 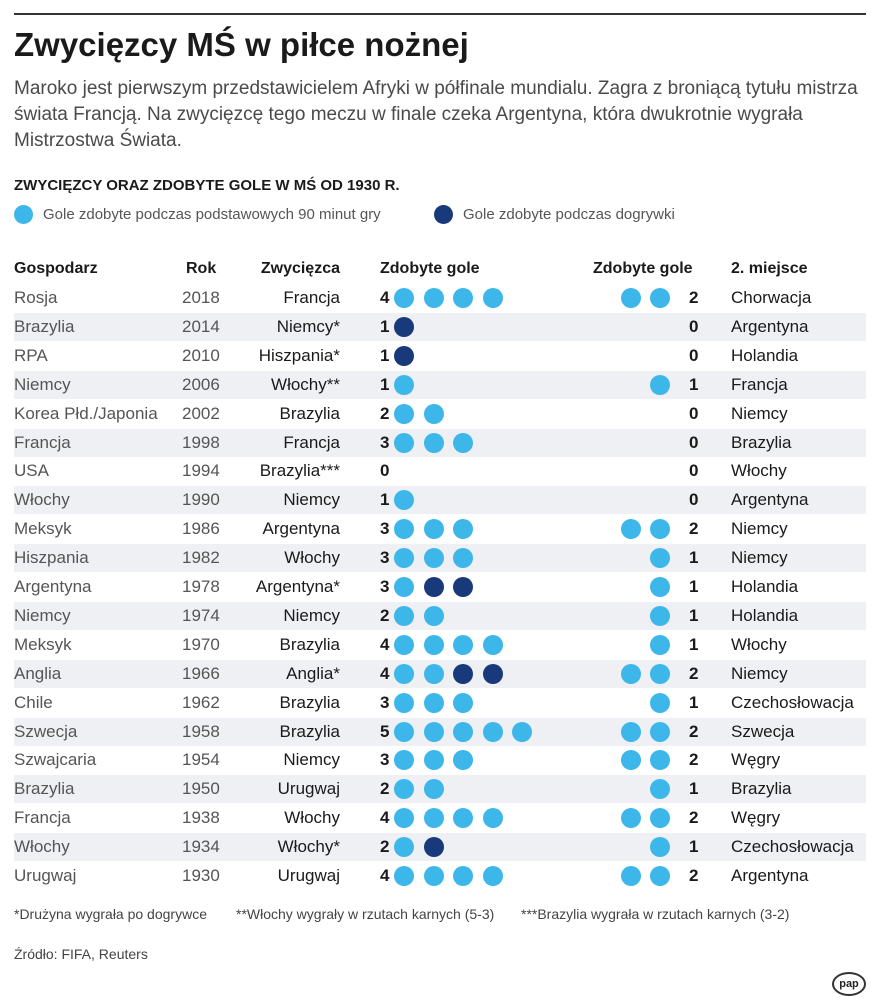 I want to click on table-row: Korea Płd./Japonia 2002 Brazylia 2 0 Niemcy, so click(x=440, y=414).